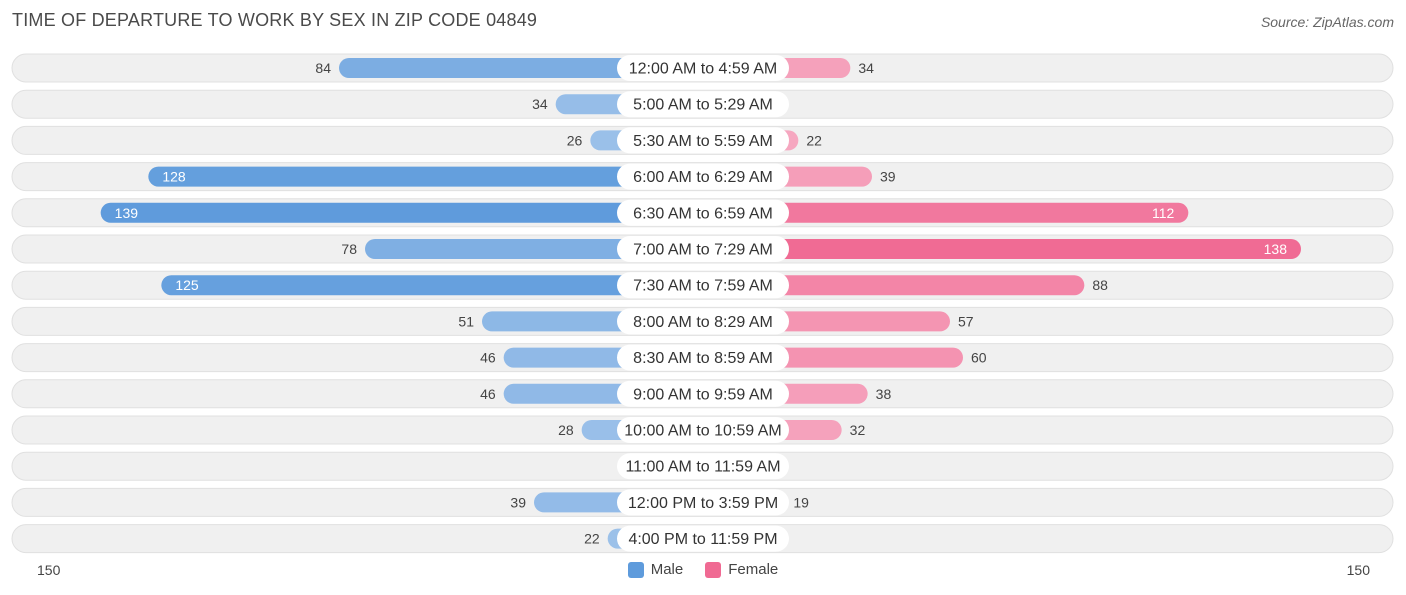  I want to click on value-label-female: 34, so click(866, 68).